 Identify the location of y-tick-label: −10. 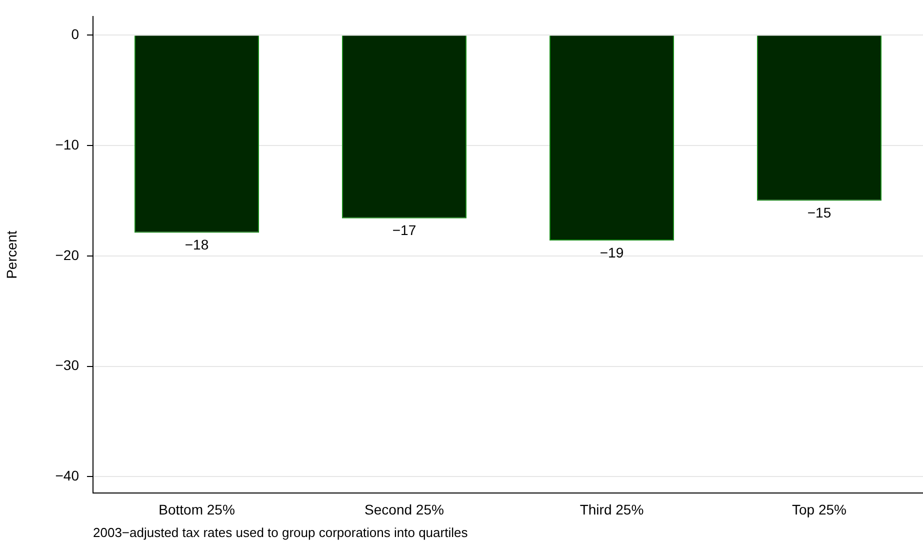
(67, 144).